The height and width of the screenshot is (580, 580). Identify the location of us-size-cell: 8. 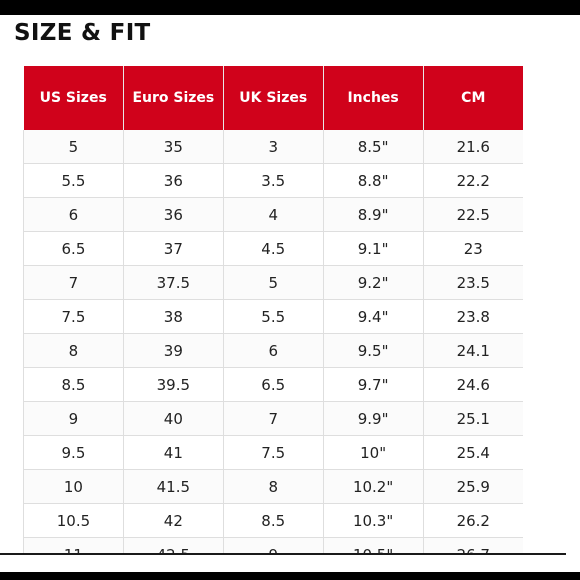
(73, 350).